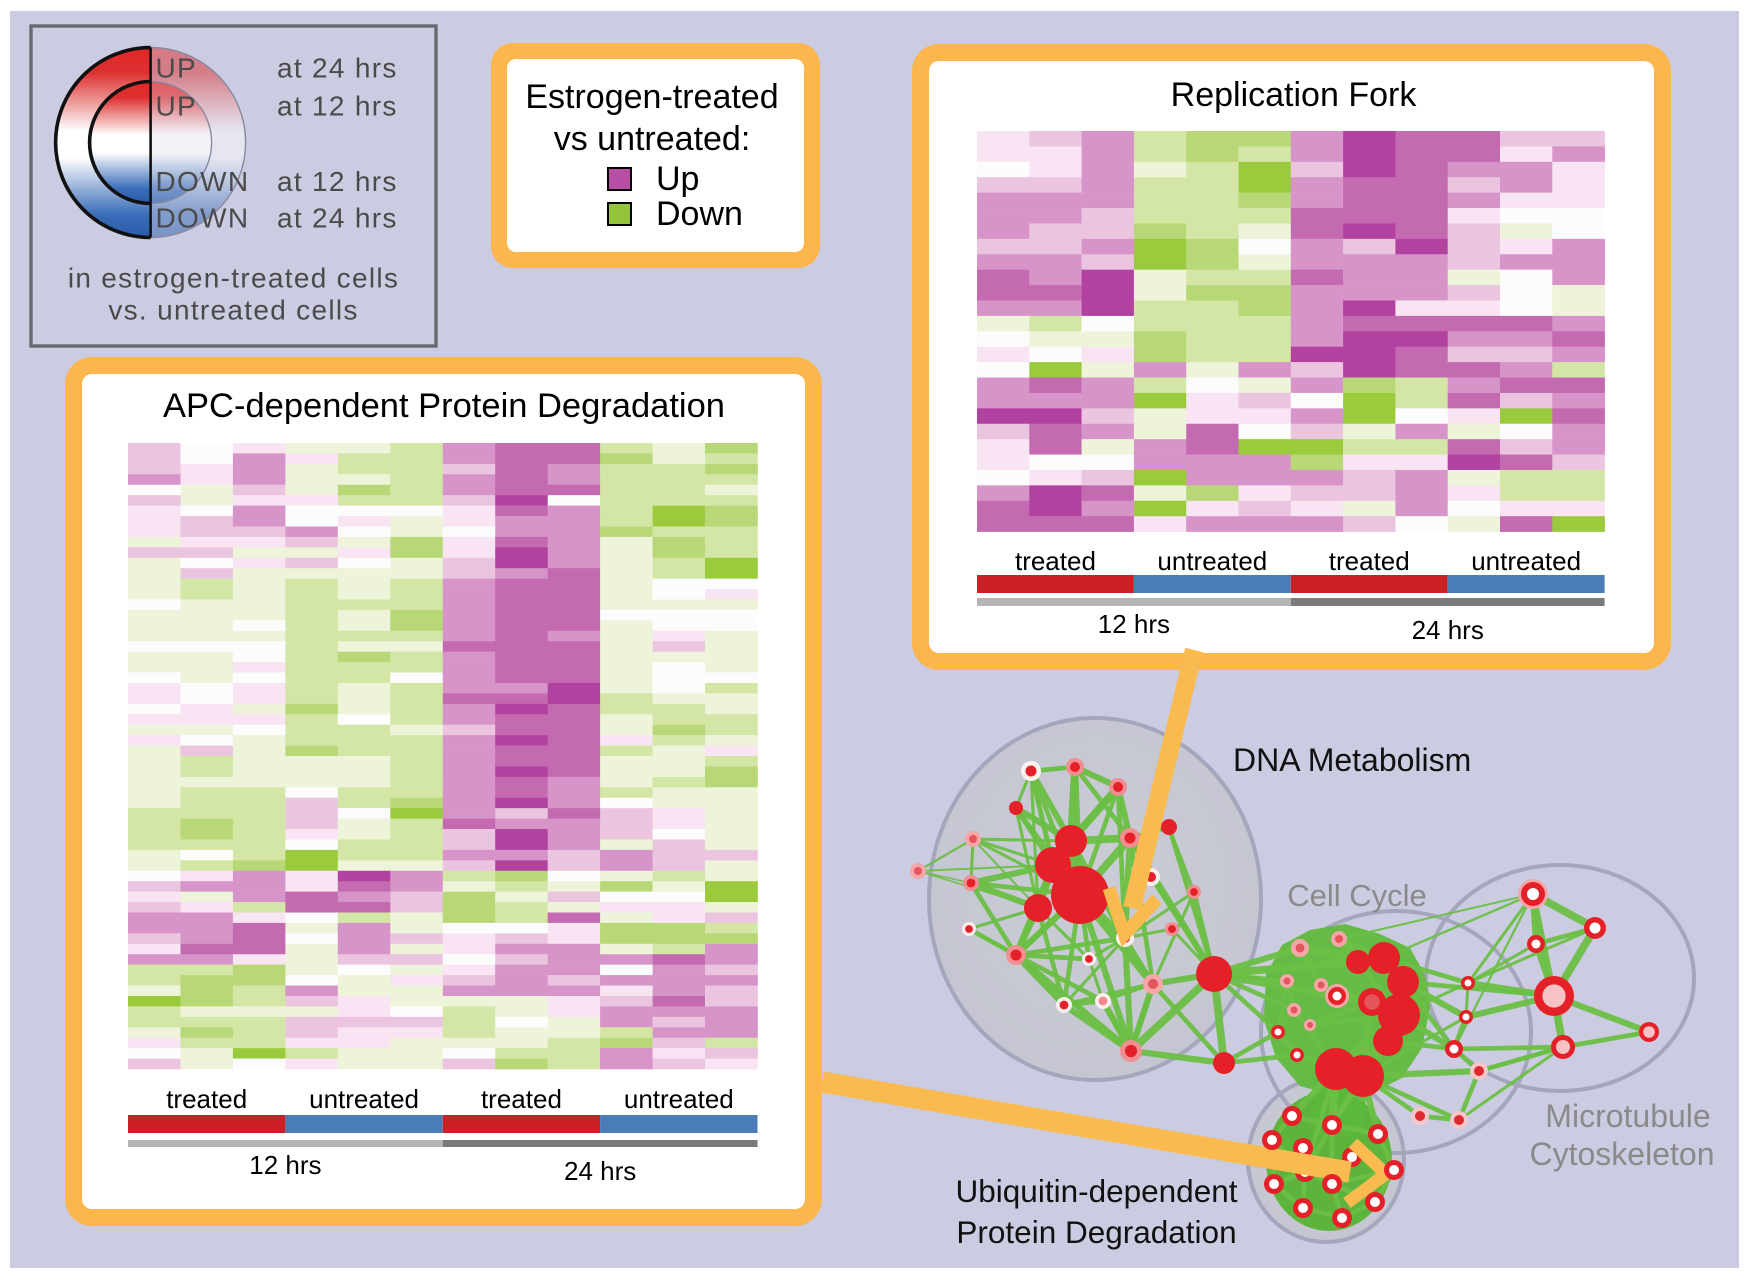 The width and height of the screenshot is (1750, 1284). Describe the element at coordinates (651, 97) in the screenshot. I see `svg-text: Estrogen-treated` at that location.